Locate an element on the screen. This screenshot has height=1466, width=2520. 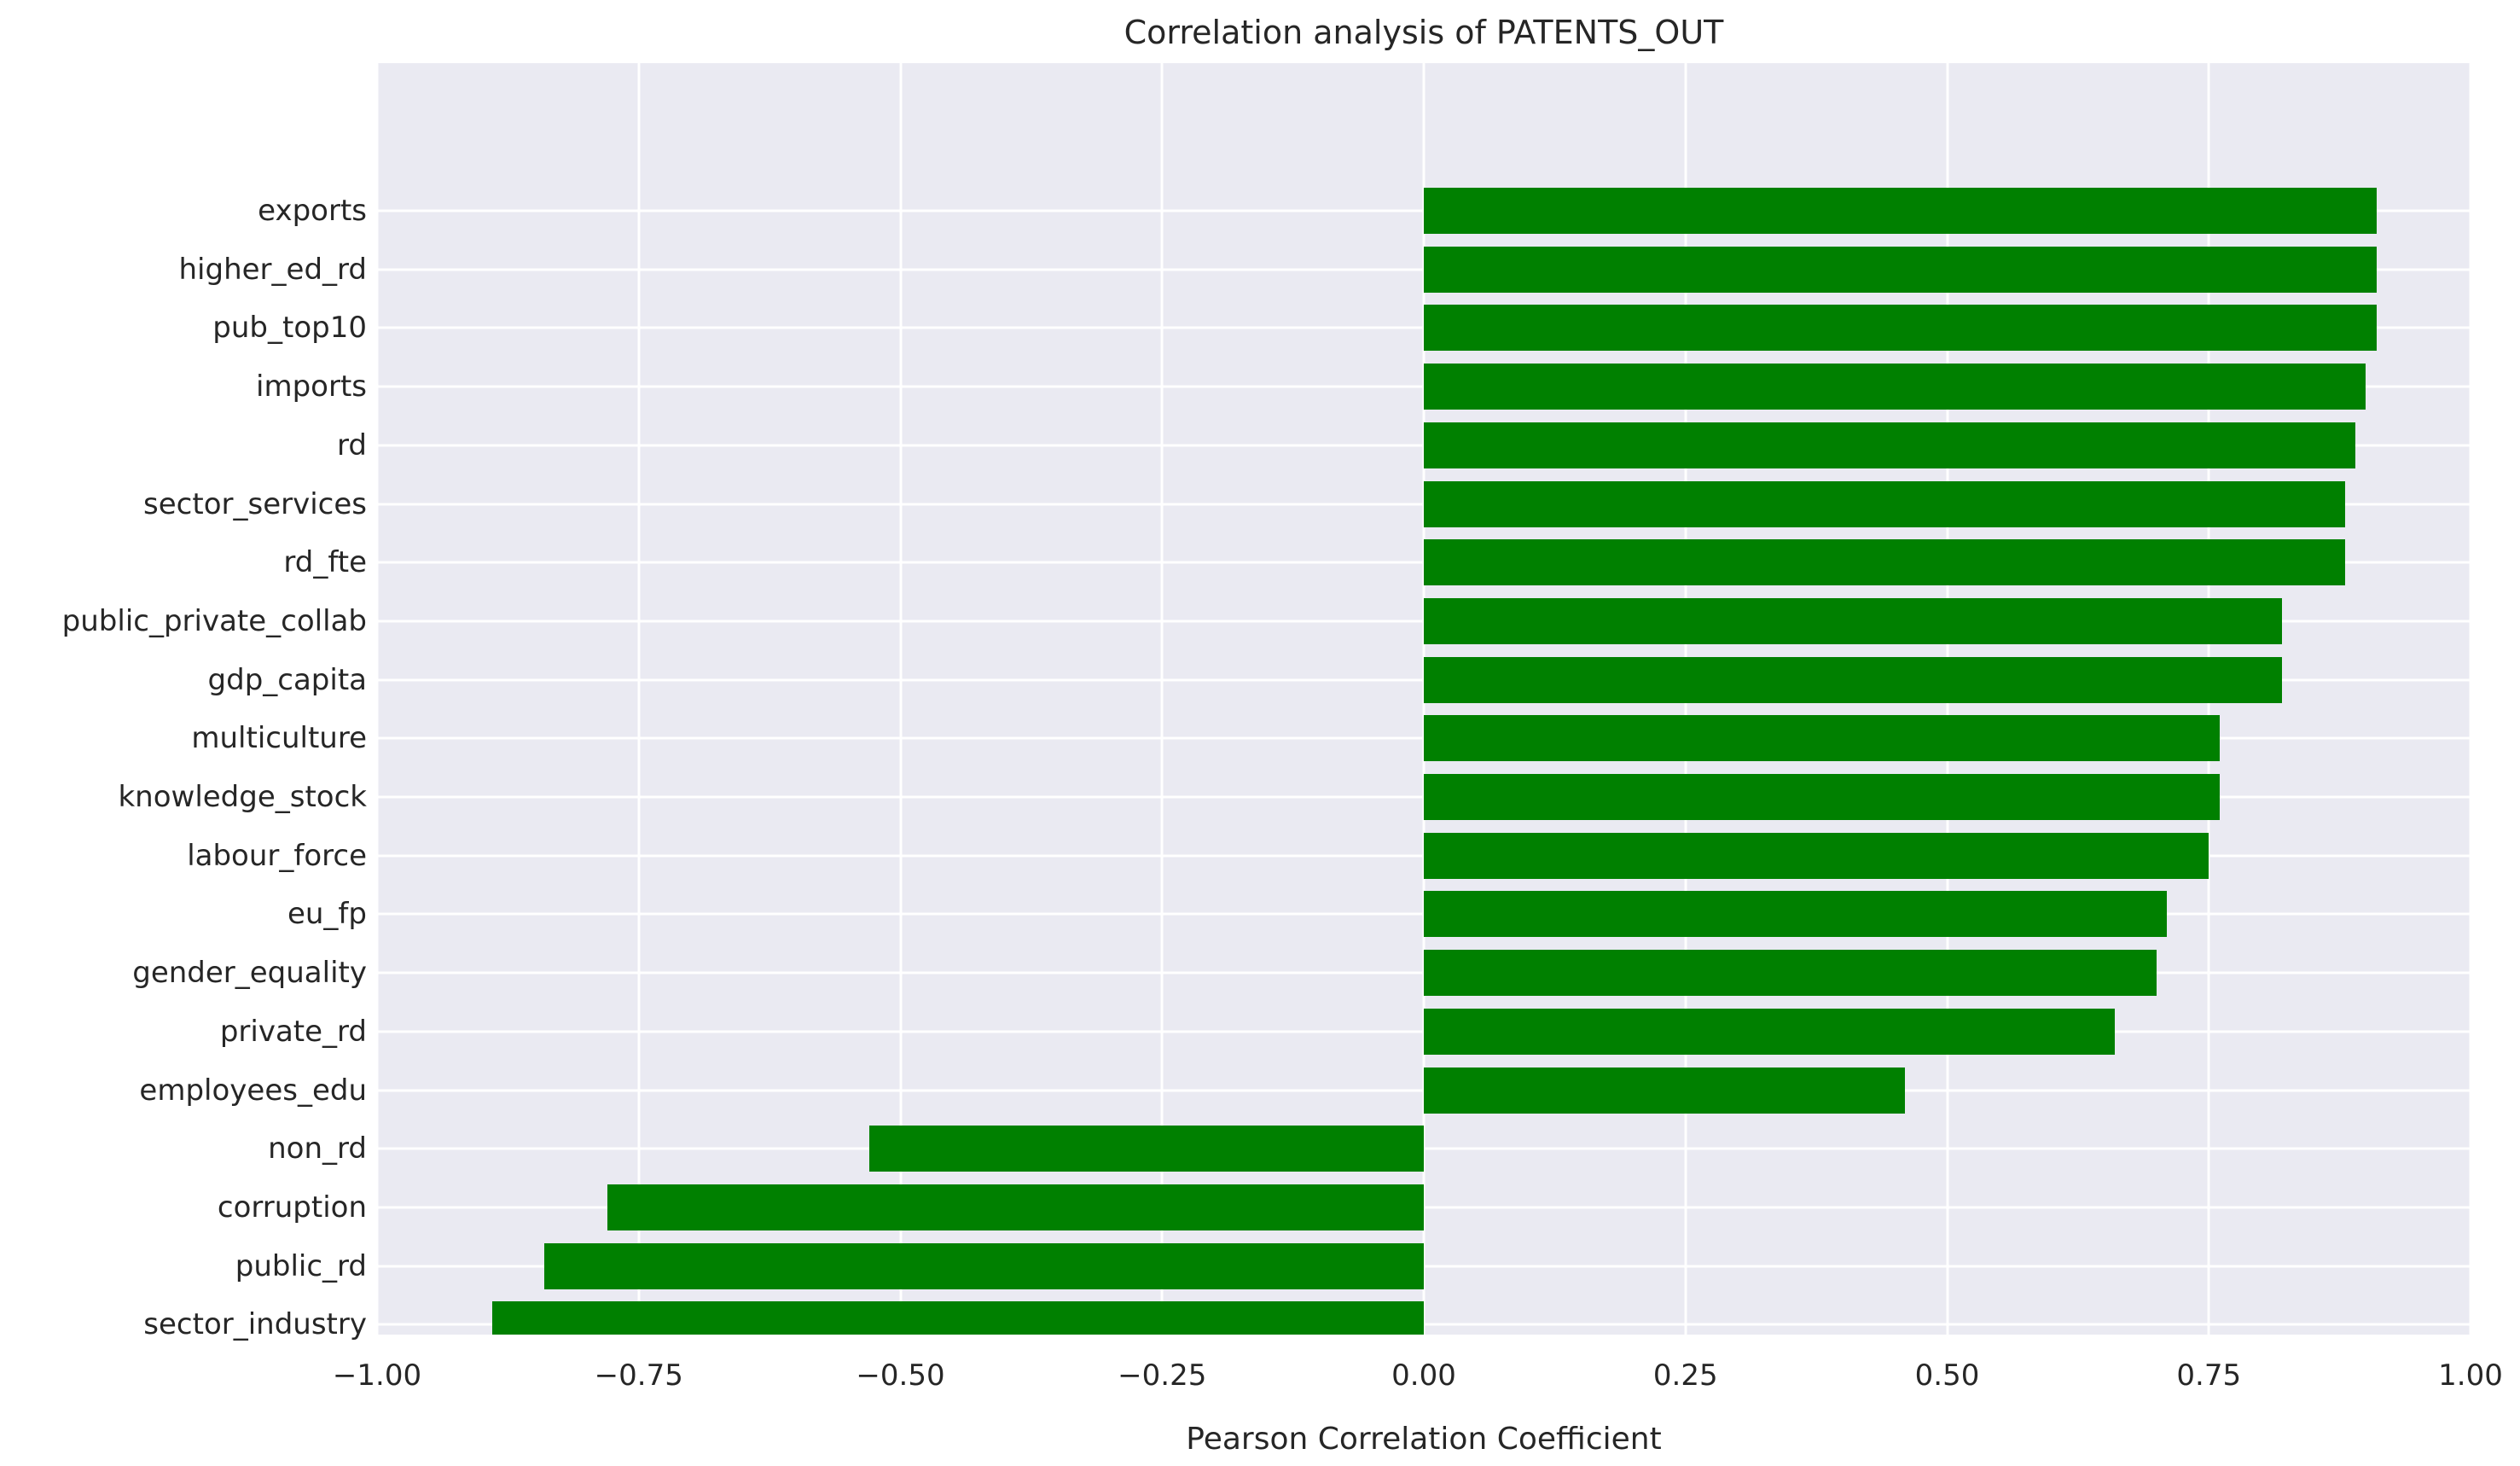
bar-corruption is located at coordinates (1015, 1207).